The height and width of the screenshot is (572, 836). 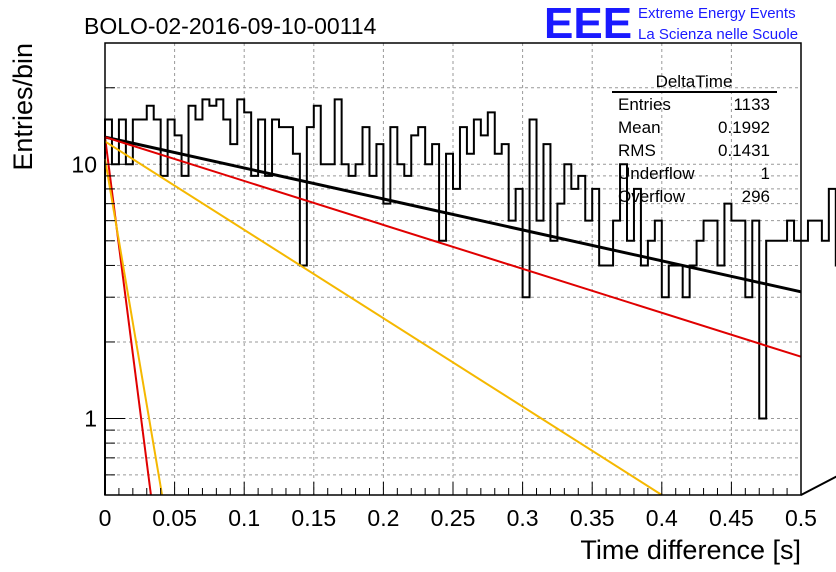 What do you see at coordinates (656, 173) in the screenshot?
I see `stats-label-underflow: Underflow` at bounding box center [656, 173].